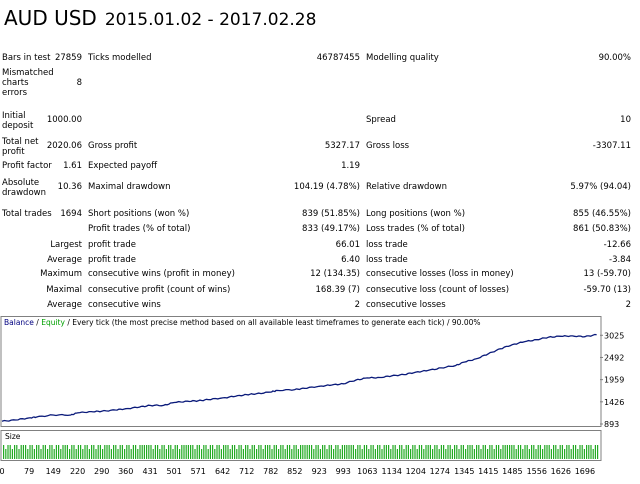  What do you see at coordinates (50, 18) in the screenshot?
I see `symbol: AUD USD` at bounding box center [50, 18].